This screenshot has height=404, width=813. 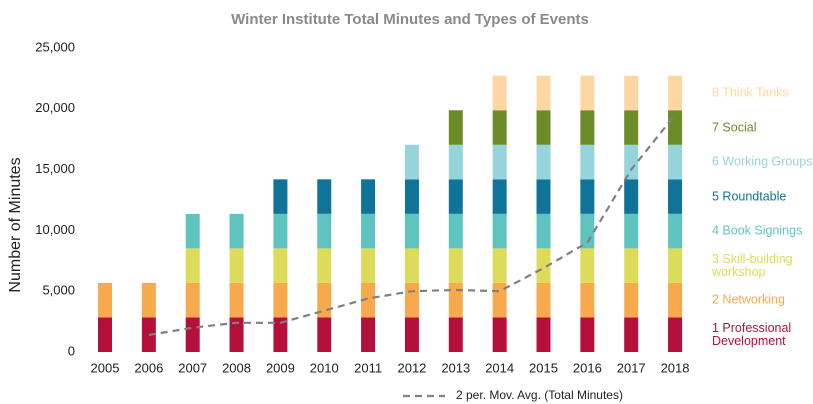 I want to click on x-tick-label: 2009, so click(x=280, y=367).